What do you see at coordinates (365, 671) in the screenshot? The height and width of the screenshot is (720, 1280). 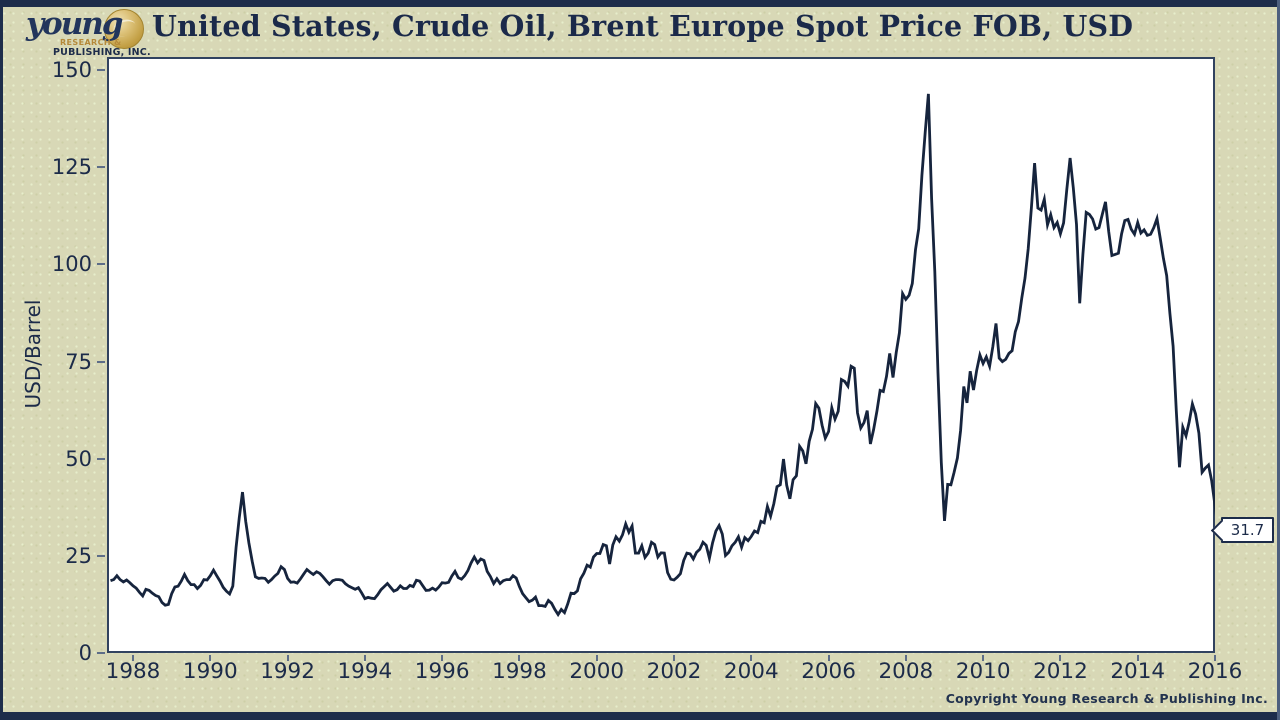 I see `x-tick-label: 1994` at bounding box center [365, 671].